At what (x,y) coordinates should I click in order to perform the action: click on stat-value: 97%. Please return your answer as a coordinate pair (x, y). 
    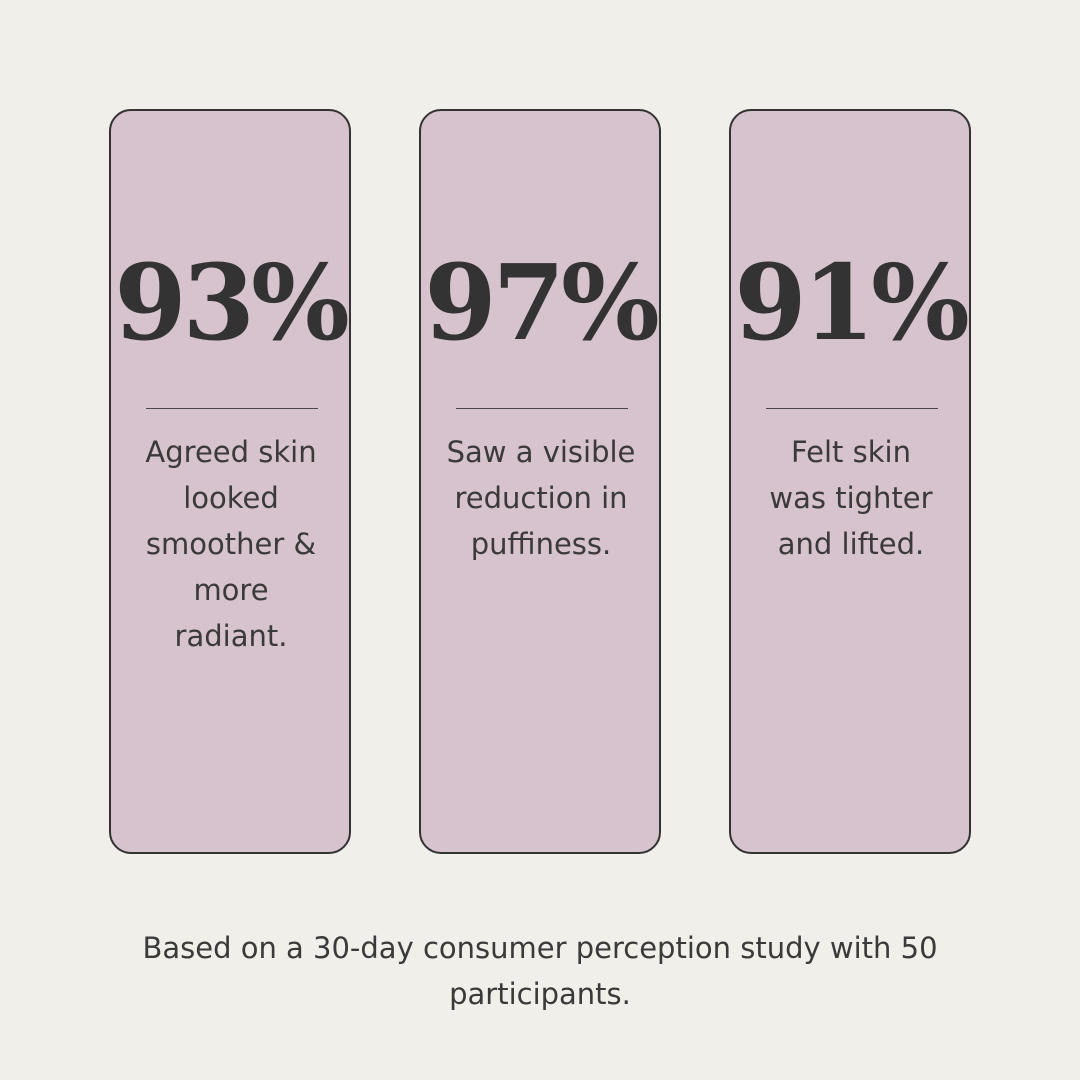
    Looking at the image, I should click on (542, 302).